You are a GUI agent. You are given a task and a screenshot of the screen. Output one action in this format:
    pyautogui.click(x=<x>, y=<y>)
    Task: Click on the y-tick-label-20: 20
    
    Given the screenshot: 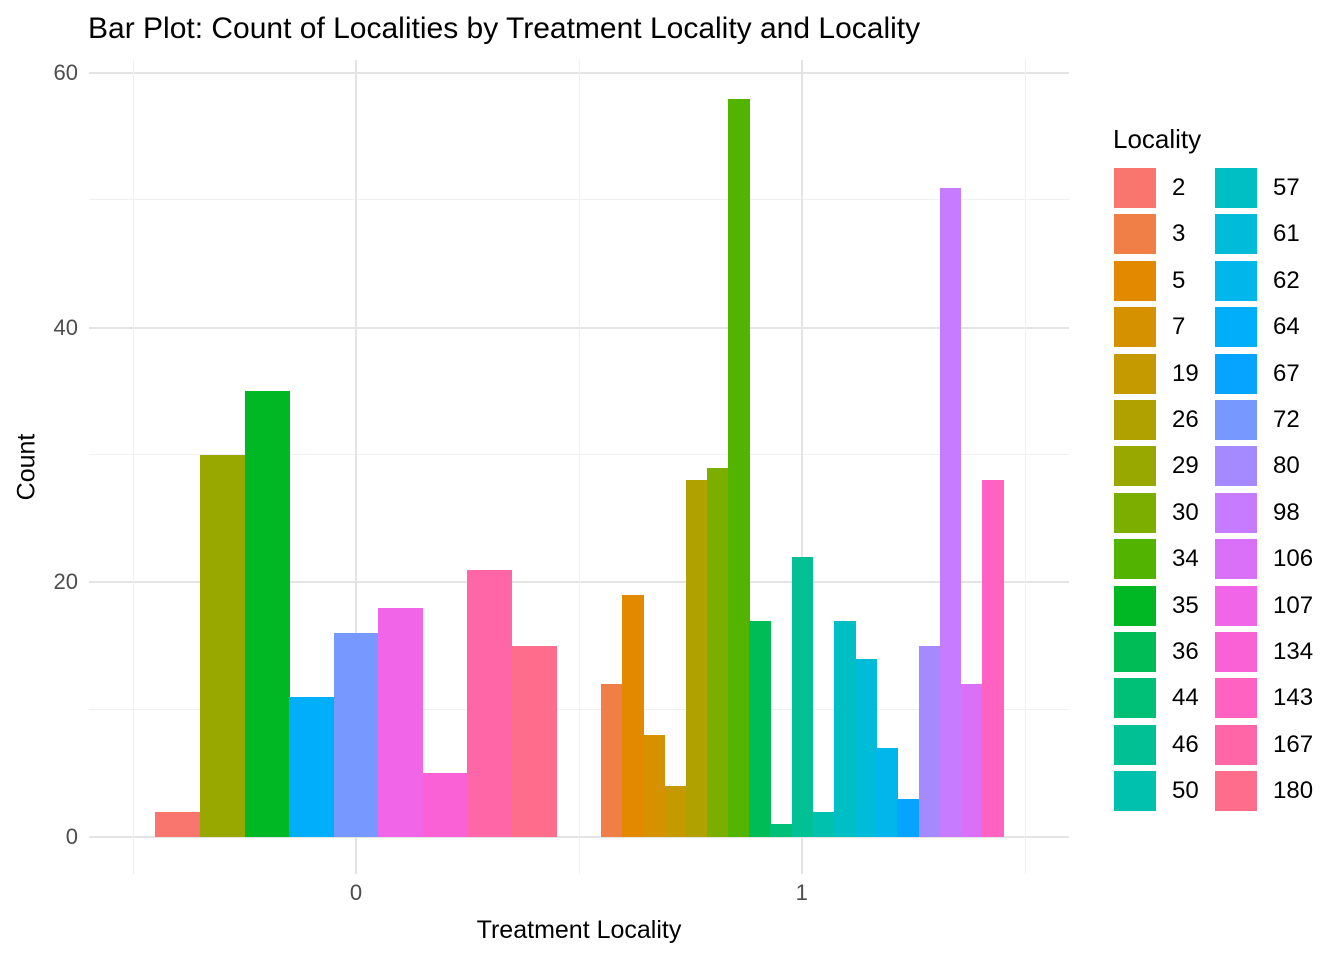 What is the action you would take?
    pyautogui.click(x=65, y=582)
    